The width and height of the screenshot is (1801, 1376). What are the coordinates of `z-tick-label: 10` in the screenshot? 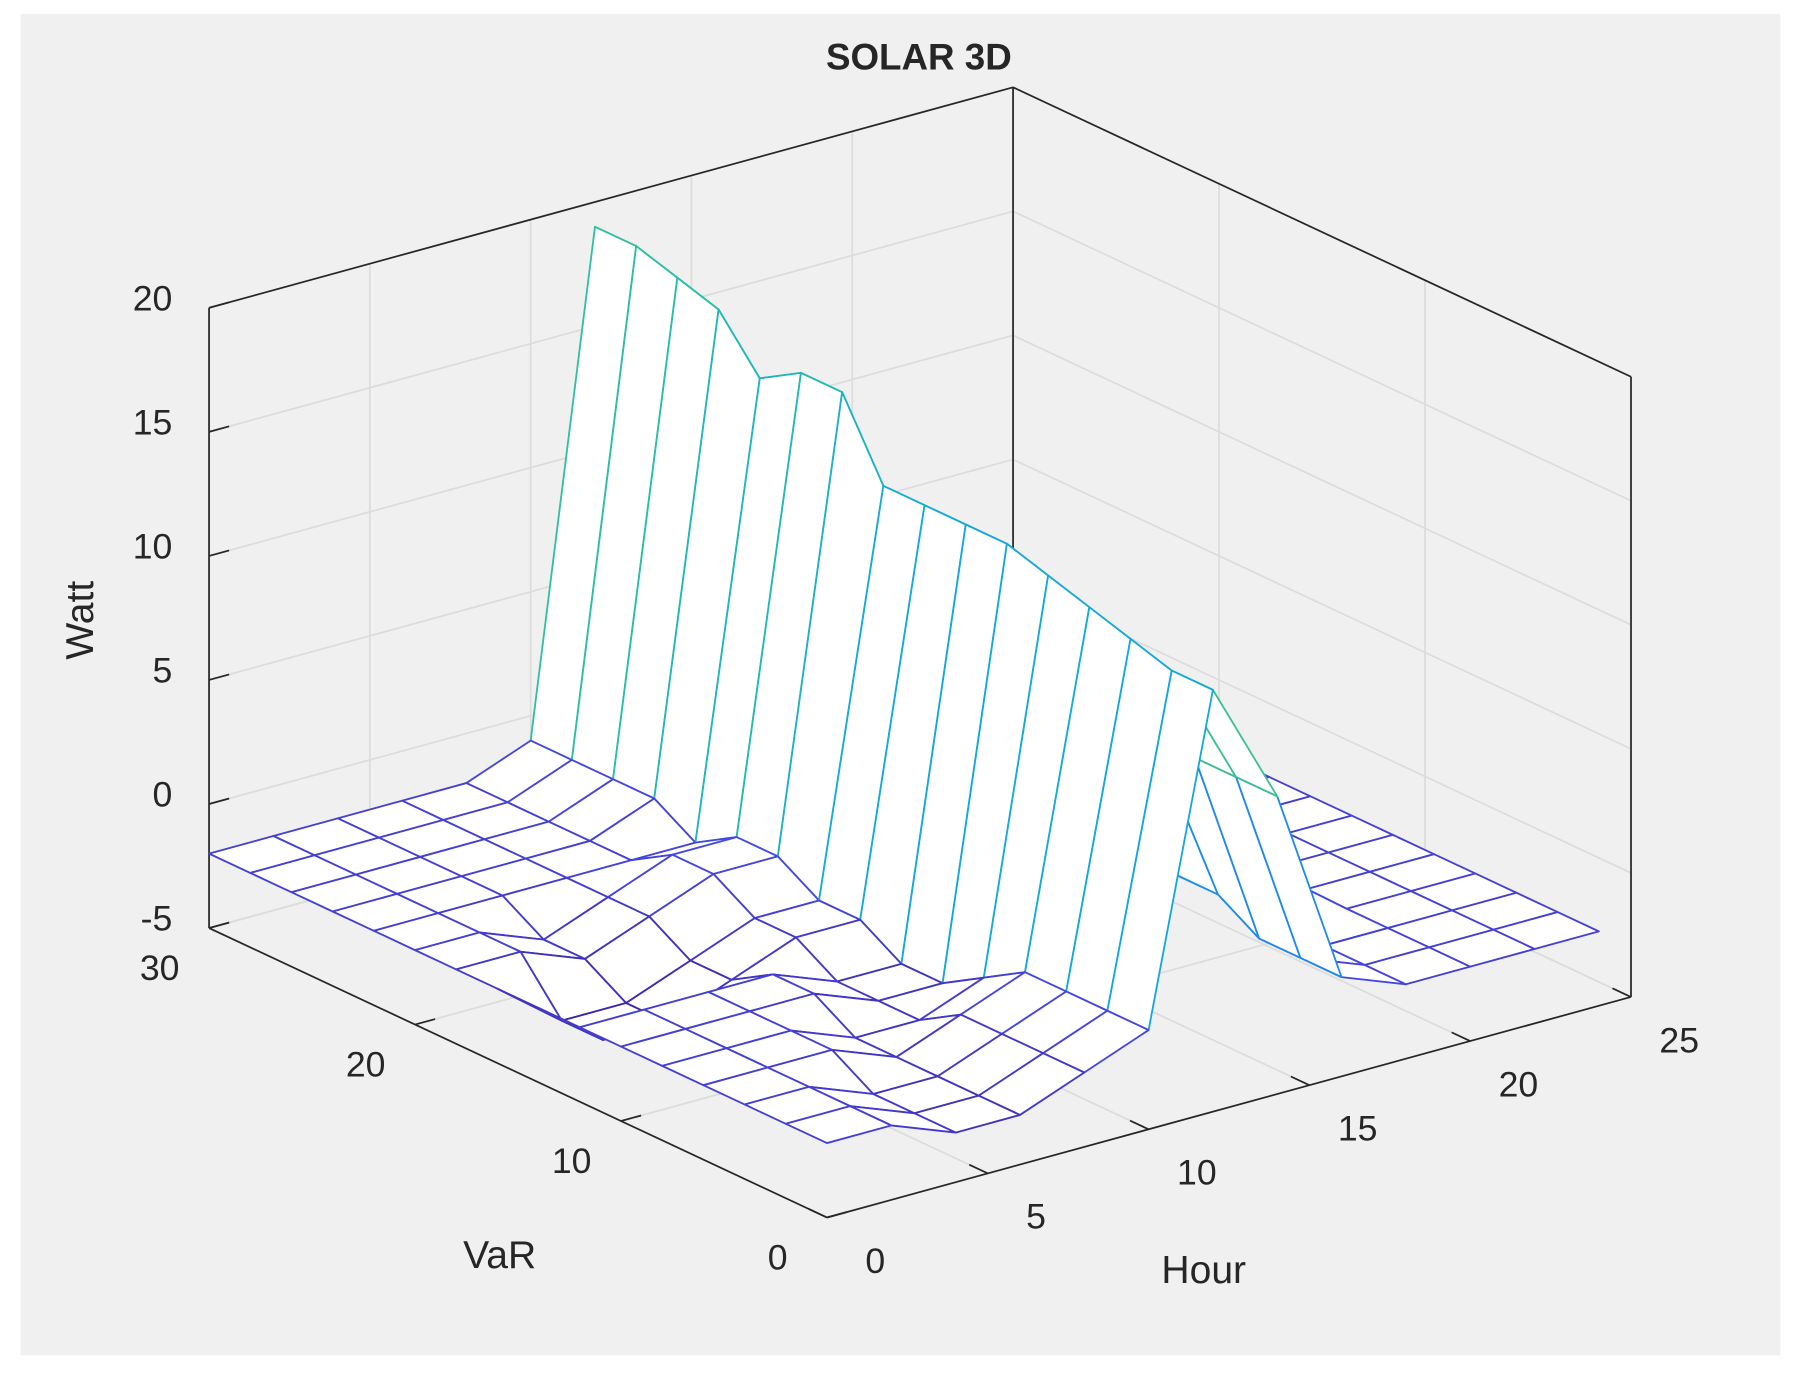 It's located at (153, 546).